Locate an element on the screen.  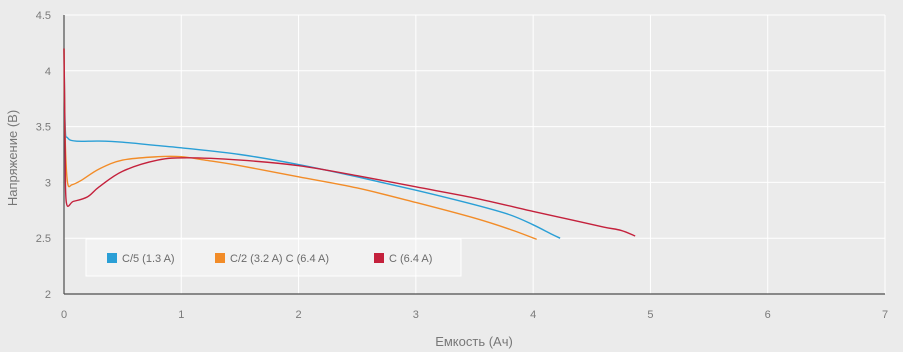
y-tick-label: 2.5 is located at coordinates (43, 239).